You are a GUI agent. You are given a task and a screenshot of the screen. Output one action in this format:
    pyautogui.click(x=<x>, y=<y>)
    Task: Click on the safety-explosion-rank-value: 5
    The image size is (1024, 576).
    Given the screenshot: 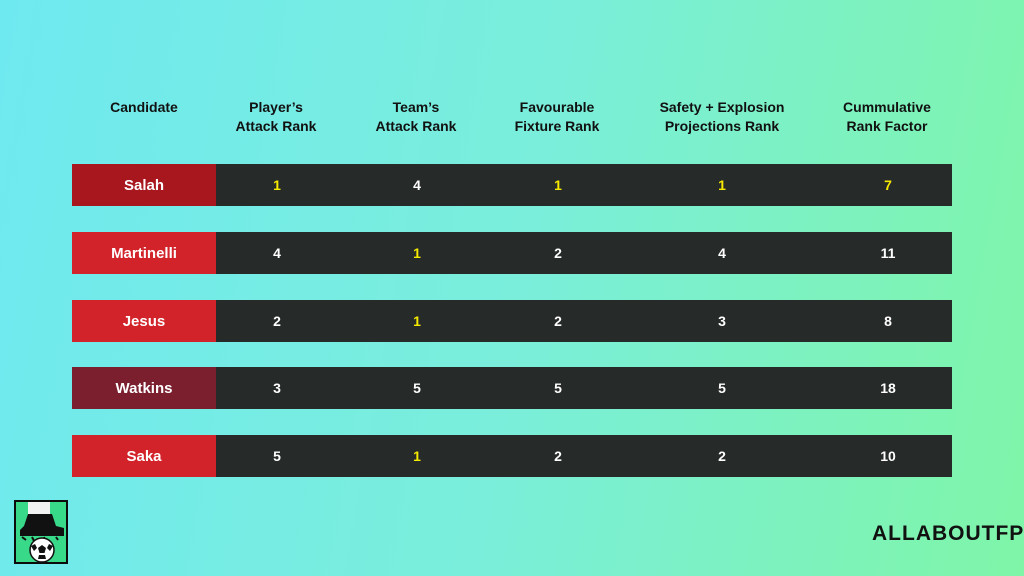 What is the action you would take?
    pyautogui.click(x=722, y=388)
    